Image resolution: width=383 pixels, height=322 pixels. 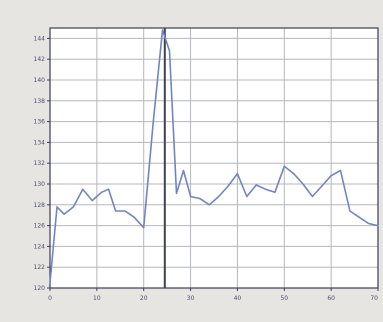 What do you see at coordinates (40, 122) in the screenshot?
I see `y-tick-label: 136` at bounding box center [40, 122].